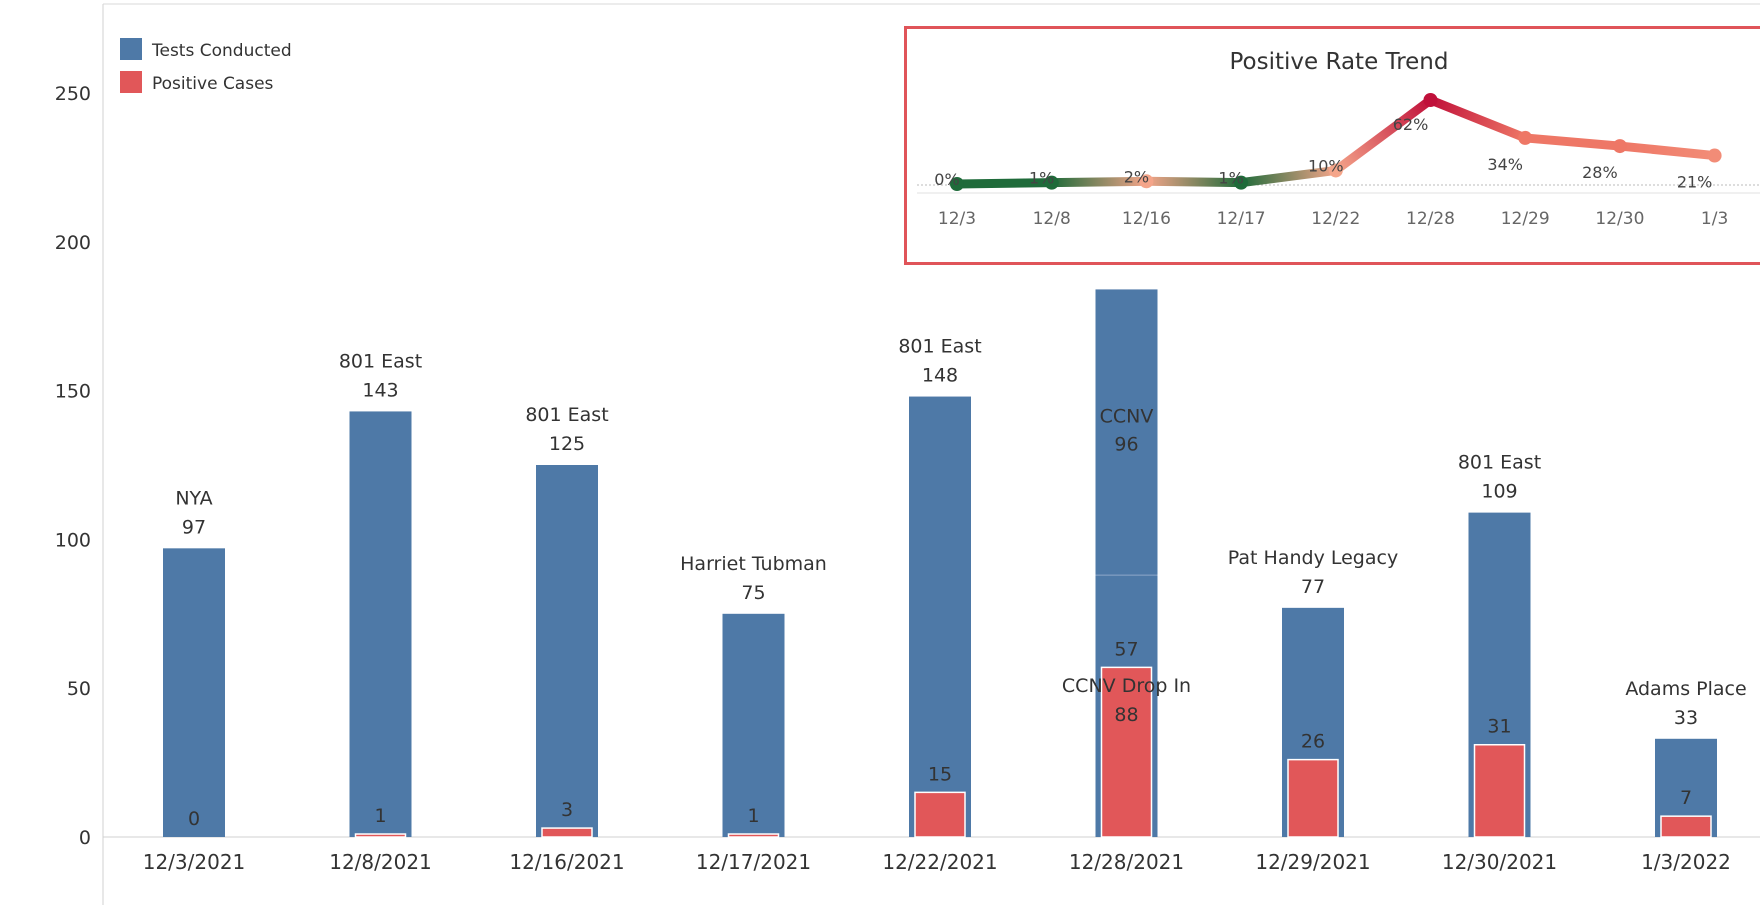 The width and height of the screenshot is (1760, 909). What do you see at coordinates (193, 498) in the screenshot?
I see `bar-site-label: NYA` at bounding box center [193, 498].